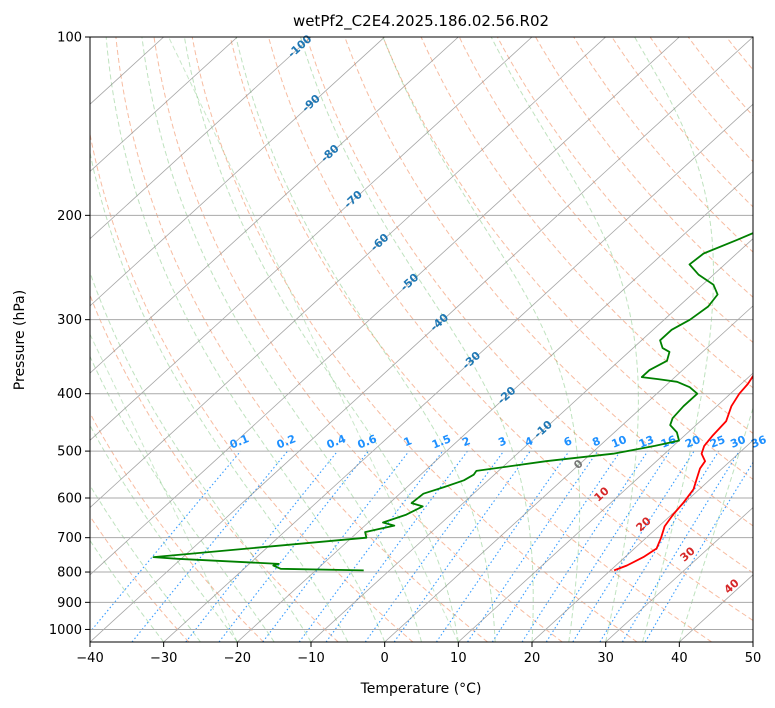 The image size is (775, 708). Describe the element at coordinates (69, 499) in the screenshot. I see `y-tick-label: 600` at that location.